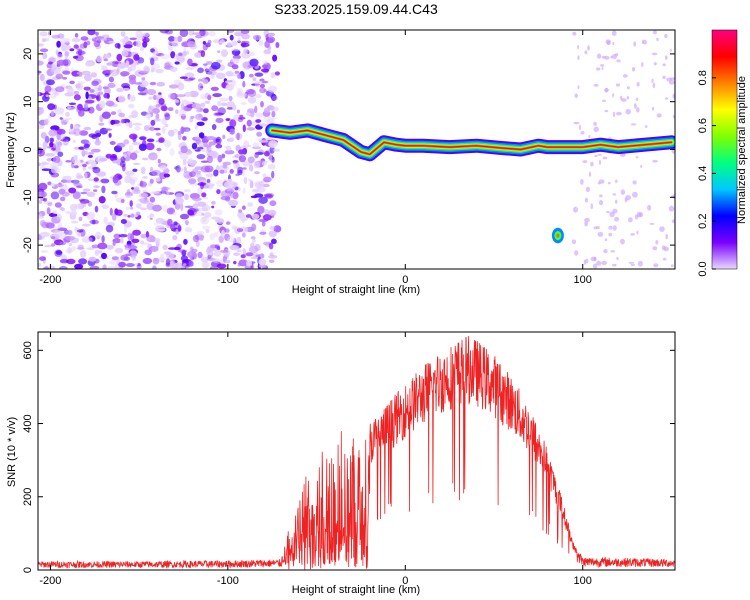  Describe the element at coordinates (28, 149) in the screenshot. I see `heatmap-ytick-label: 0` at that location.